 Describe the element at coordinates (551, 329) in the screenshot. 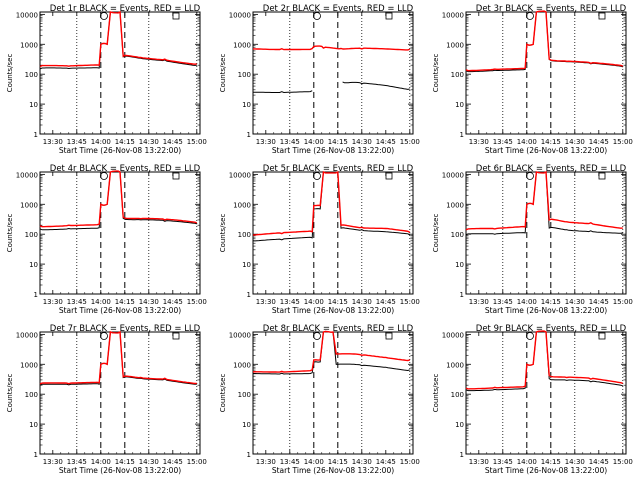

I see `plot-title: Det 9r BLACK = Events, RED = LLD` at that location.